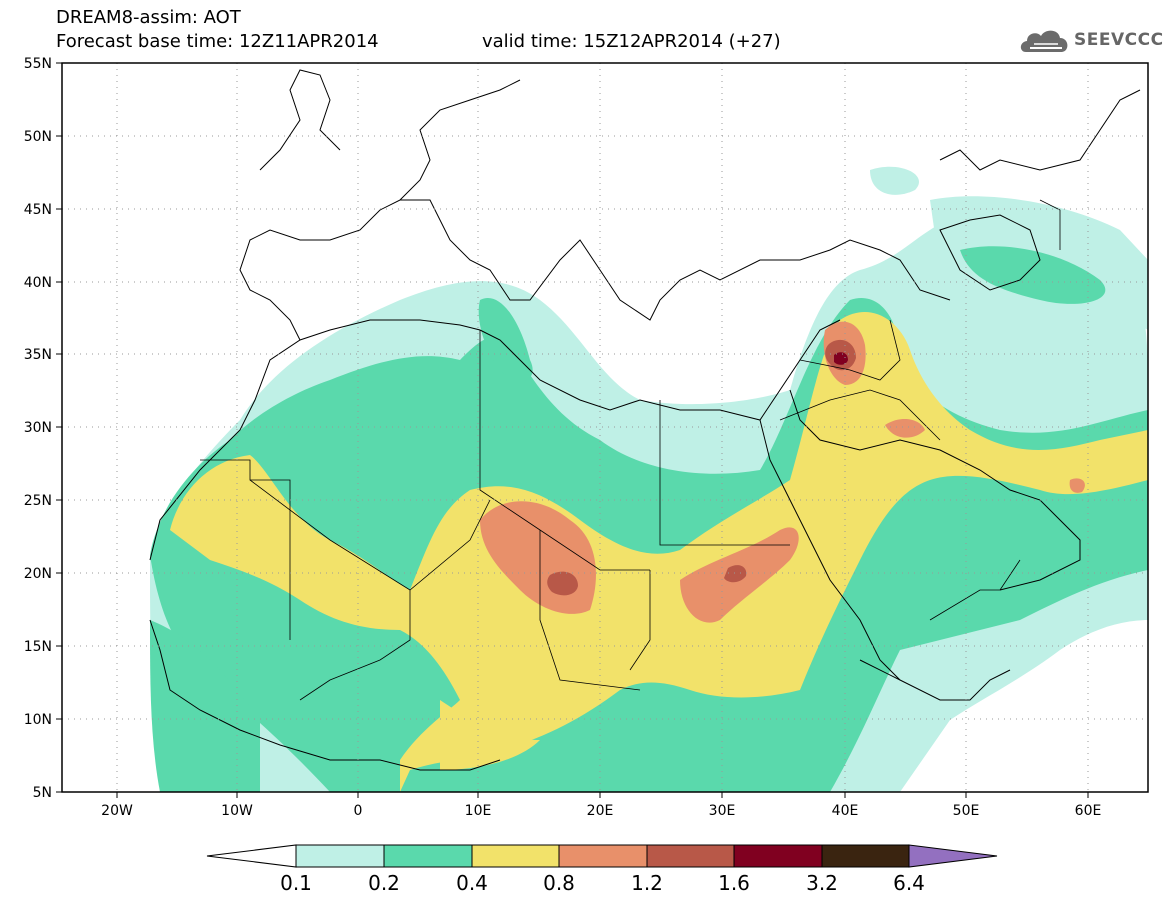 This screenshot has width=1165, height=905. Describe the element at coordinates (38, 283) in the screenshot. I see `lat-label: 40N` at that location.